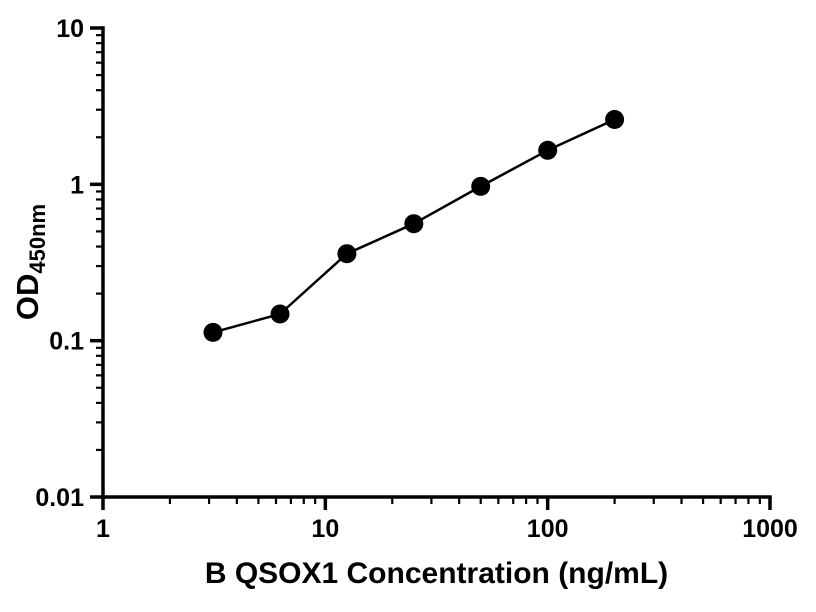 The width and height of the screenshot is (816, 612). I want to click on x-axis-label: B QSOX1 Concentration (ng/mL), so click(436, 573).